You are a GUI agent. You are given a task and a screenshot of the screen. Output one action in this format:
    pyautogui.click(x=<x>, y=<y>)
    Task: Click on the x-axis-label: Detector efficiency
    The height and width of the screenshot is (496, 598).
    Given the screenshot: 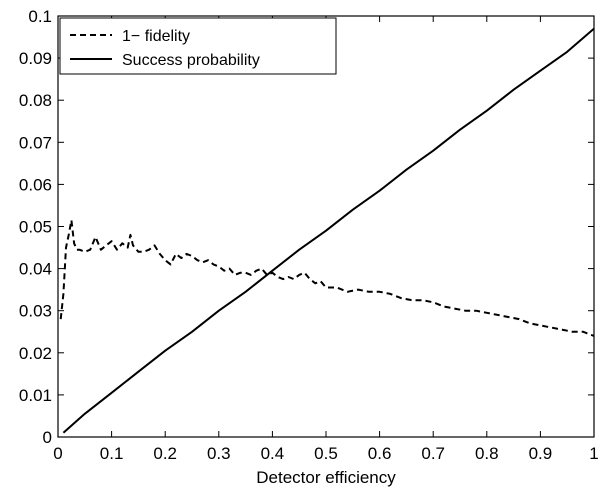 What is the action you would take?
    pyautogui.click(x=326, y=477)
    